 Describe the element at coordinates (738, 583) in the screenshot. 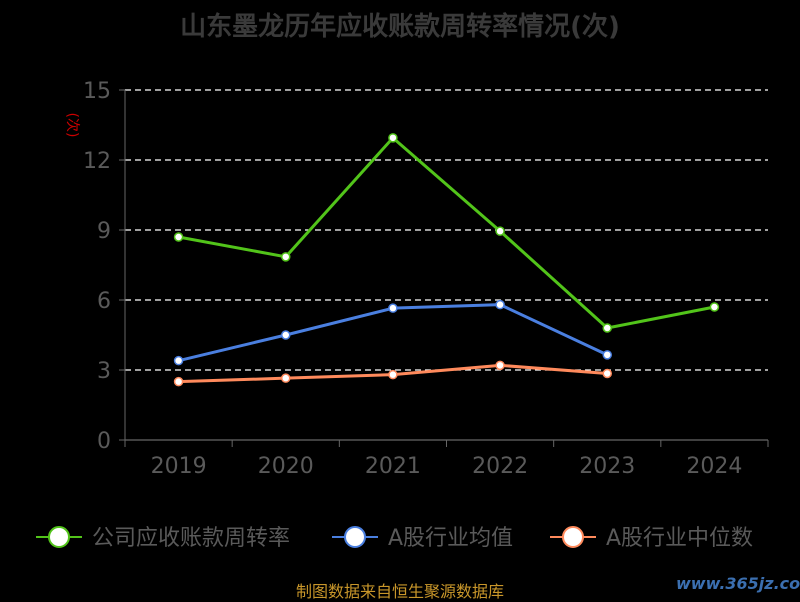

I see `watermark: www.365jz.com` at that location.